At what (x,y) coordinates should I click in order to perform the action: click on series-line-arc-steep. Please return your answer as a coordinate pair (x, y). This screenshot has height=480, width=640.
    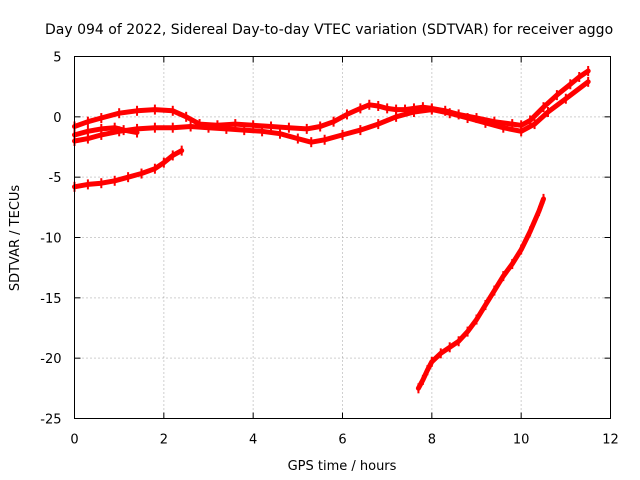
    Looking at the image, I should click on (480, 293).